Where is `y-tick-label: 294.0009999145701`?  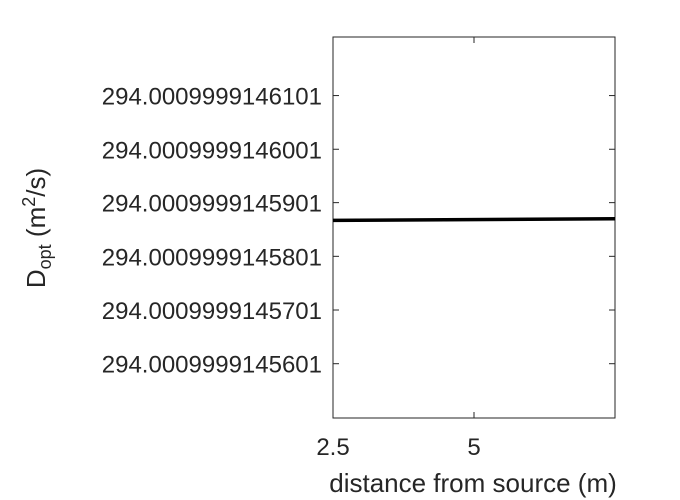 y-tick-label: 294.0009999145701 is located at coordinates (212, 311).